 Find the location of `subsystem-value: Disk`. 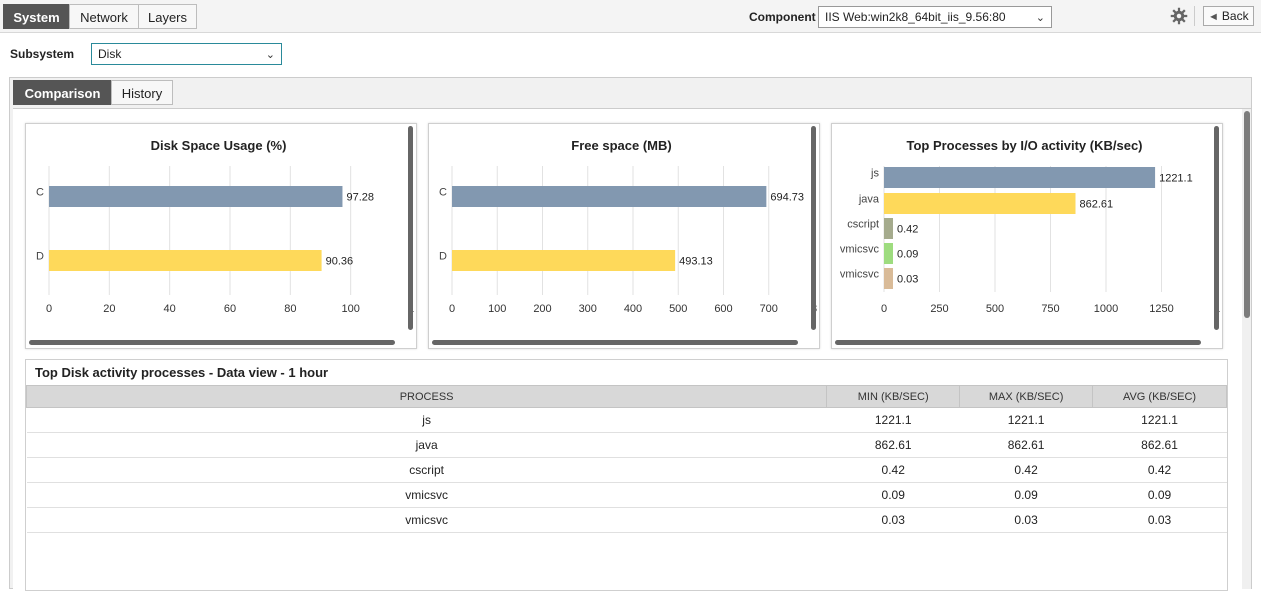

subsystem-value: Disk is located at coordinates (110, 54).